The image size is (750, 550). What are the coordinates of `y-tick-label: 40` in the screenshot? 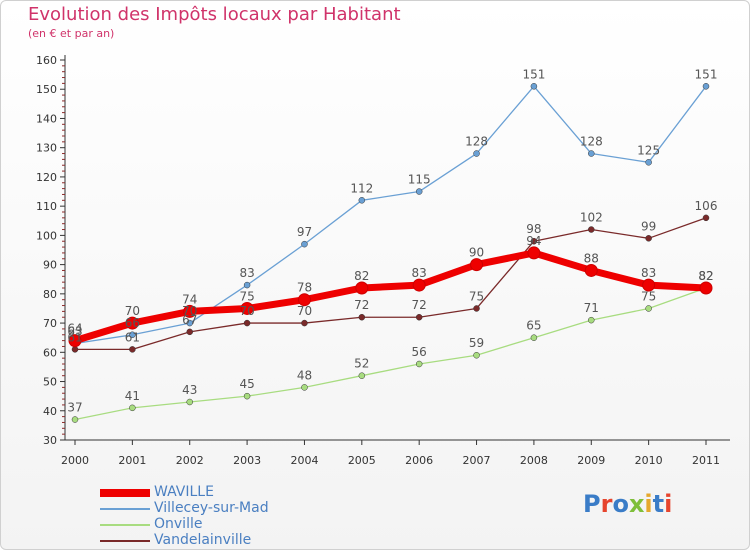 It's located at (50, 411).